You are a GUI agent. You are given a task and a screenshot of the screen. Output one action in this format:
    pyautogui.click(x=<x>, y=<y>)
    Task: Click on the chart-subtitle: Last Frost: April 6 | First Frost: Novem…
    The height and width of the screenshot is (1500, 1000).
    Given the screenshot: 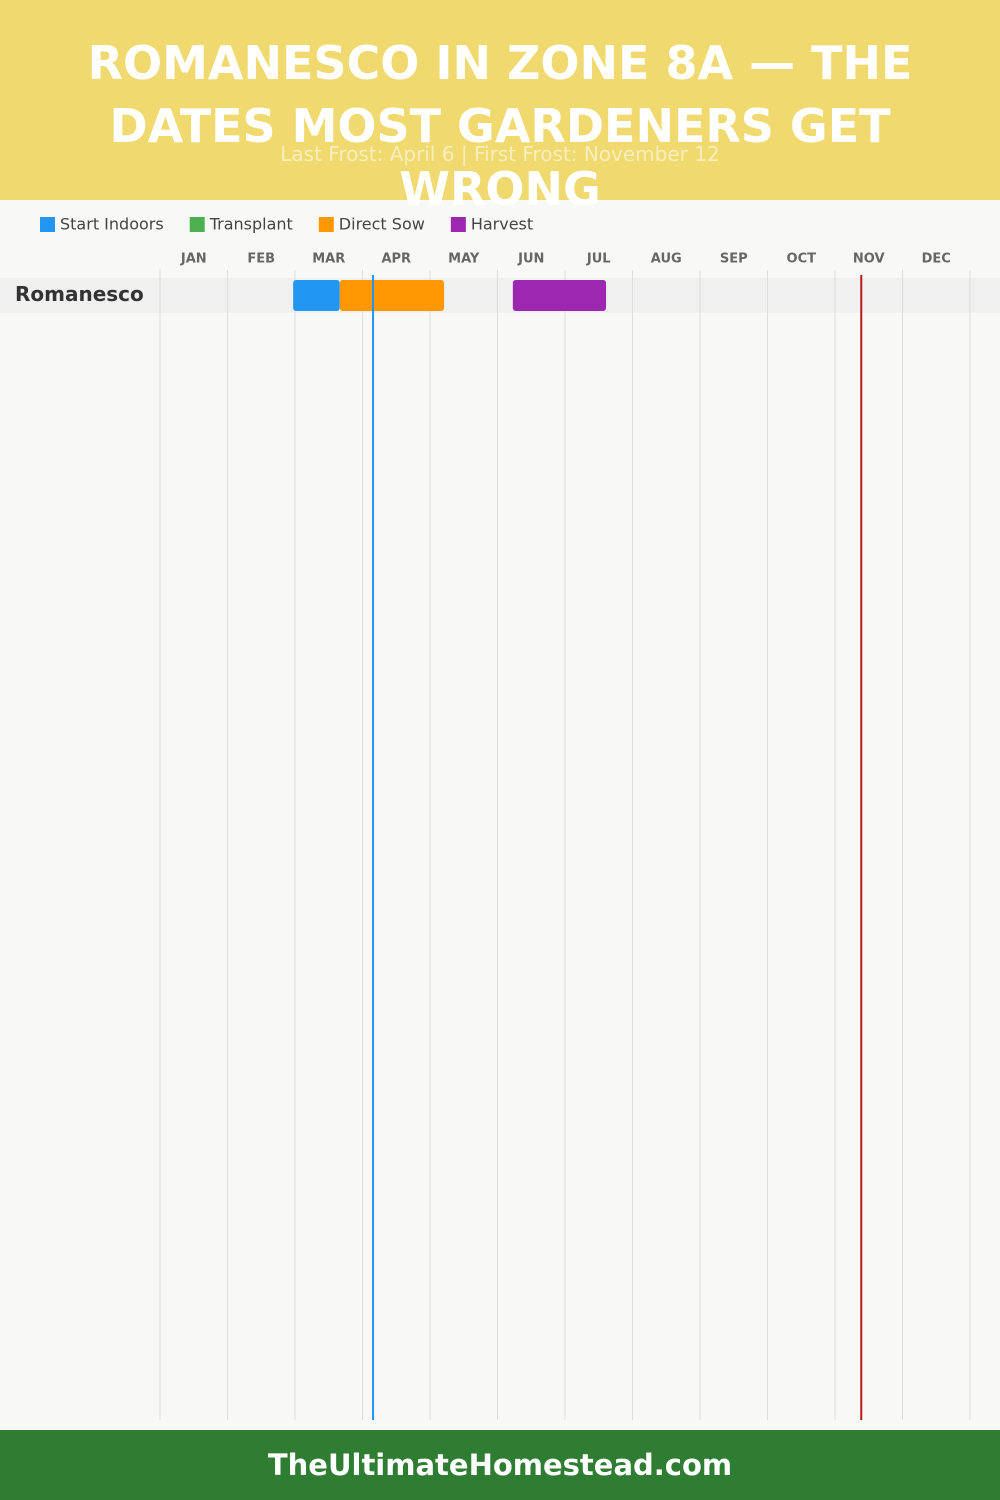 What is the action you would take?
    pyautogui.click(x=500, y=154)
    